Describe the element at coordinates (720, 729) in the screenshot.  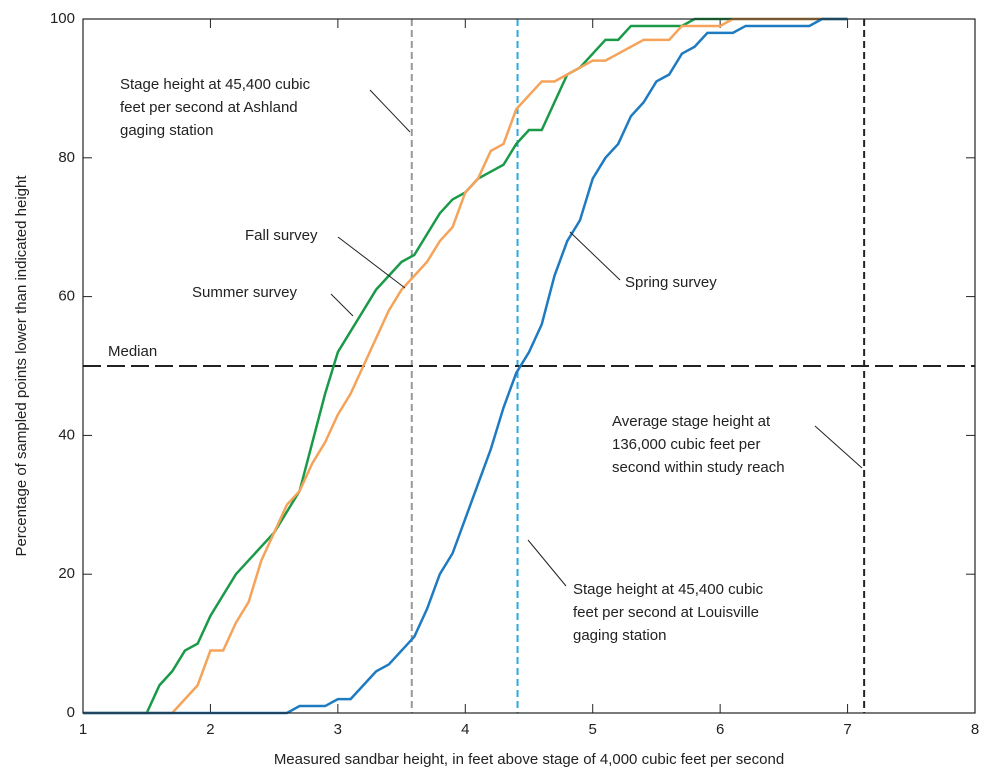
I see `x-tick-label: 6` at that location.